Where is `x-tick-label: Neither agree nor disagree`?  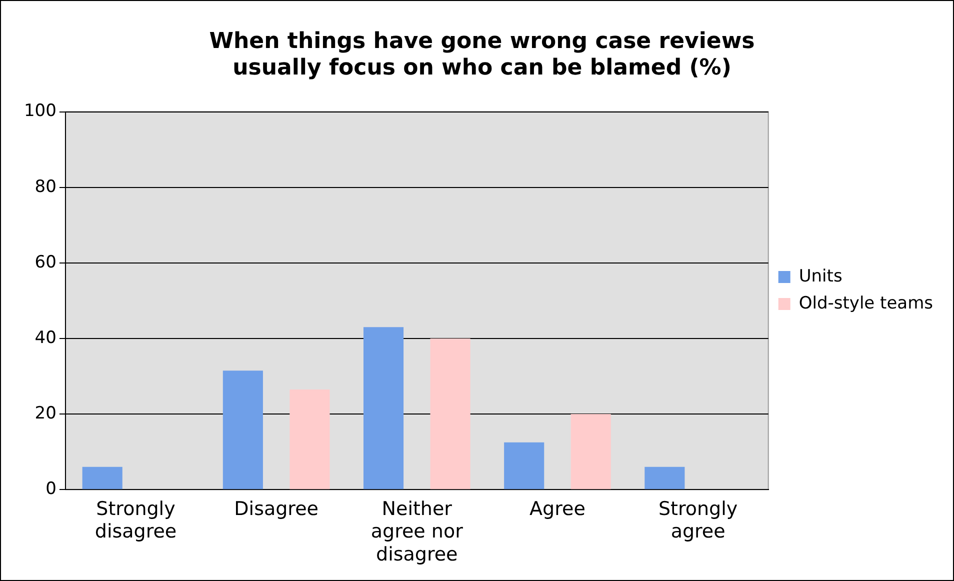 x-tick-label: Neither agree nor disagree is located at coordinates (417, 532).